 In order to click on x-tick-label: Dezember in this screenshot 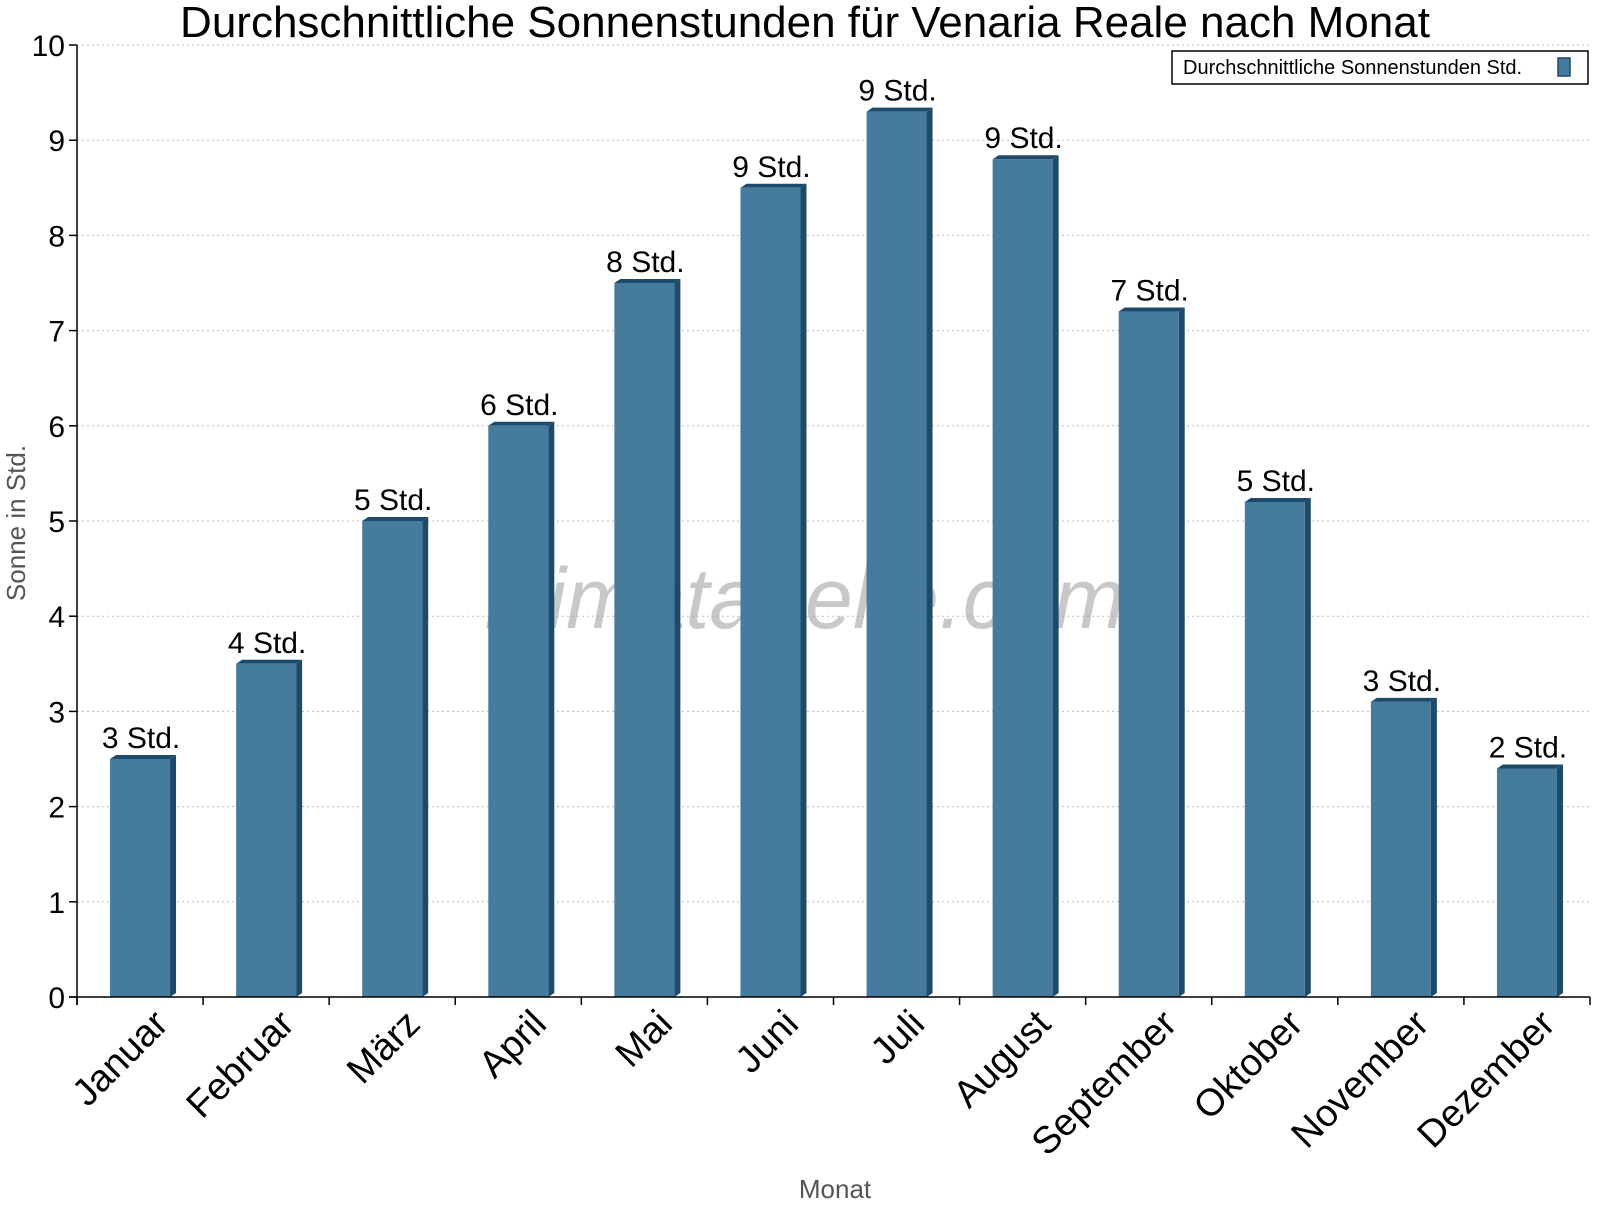, I will do `click(1487, 1079)`.